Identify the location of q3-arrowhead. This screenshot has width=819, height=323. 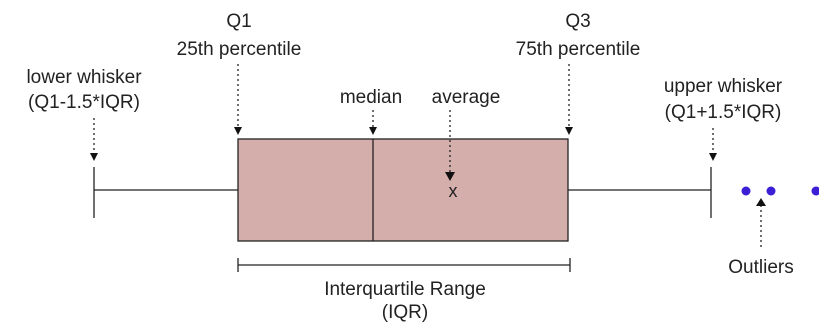
(569, 131).